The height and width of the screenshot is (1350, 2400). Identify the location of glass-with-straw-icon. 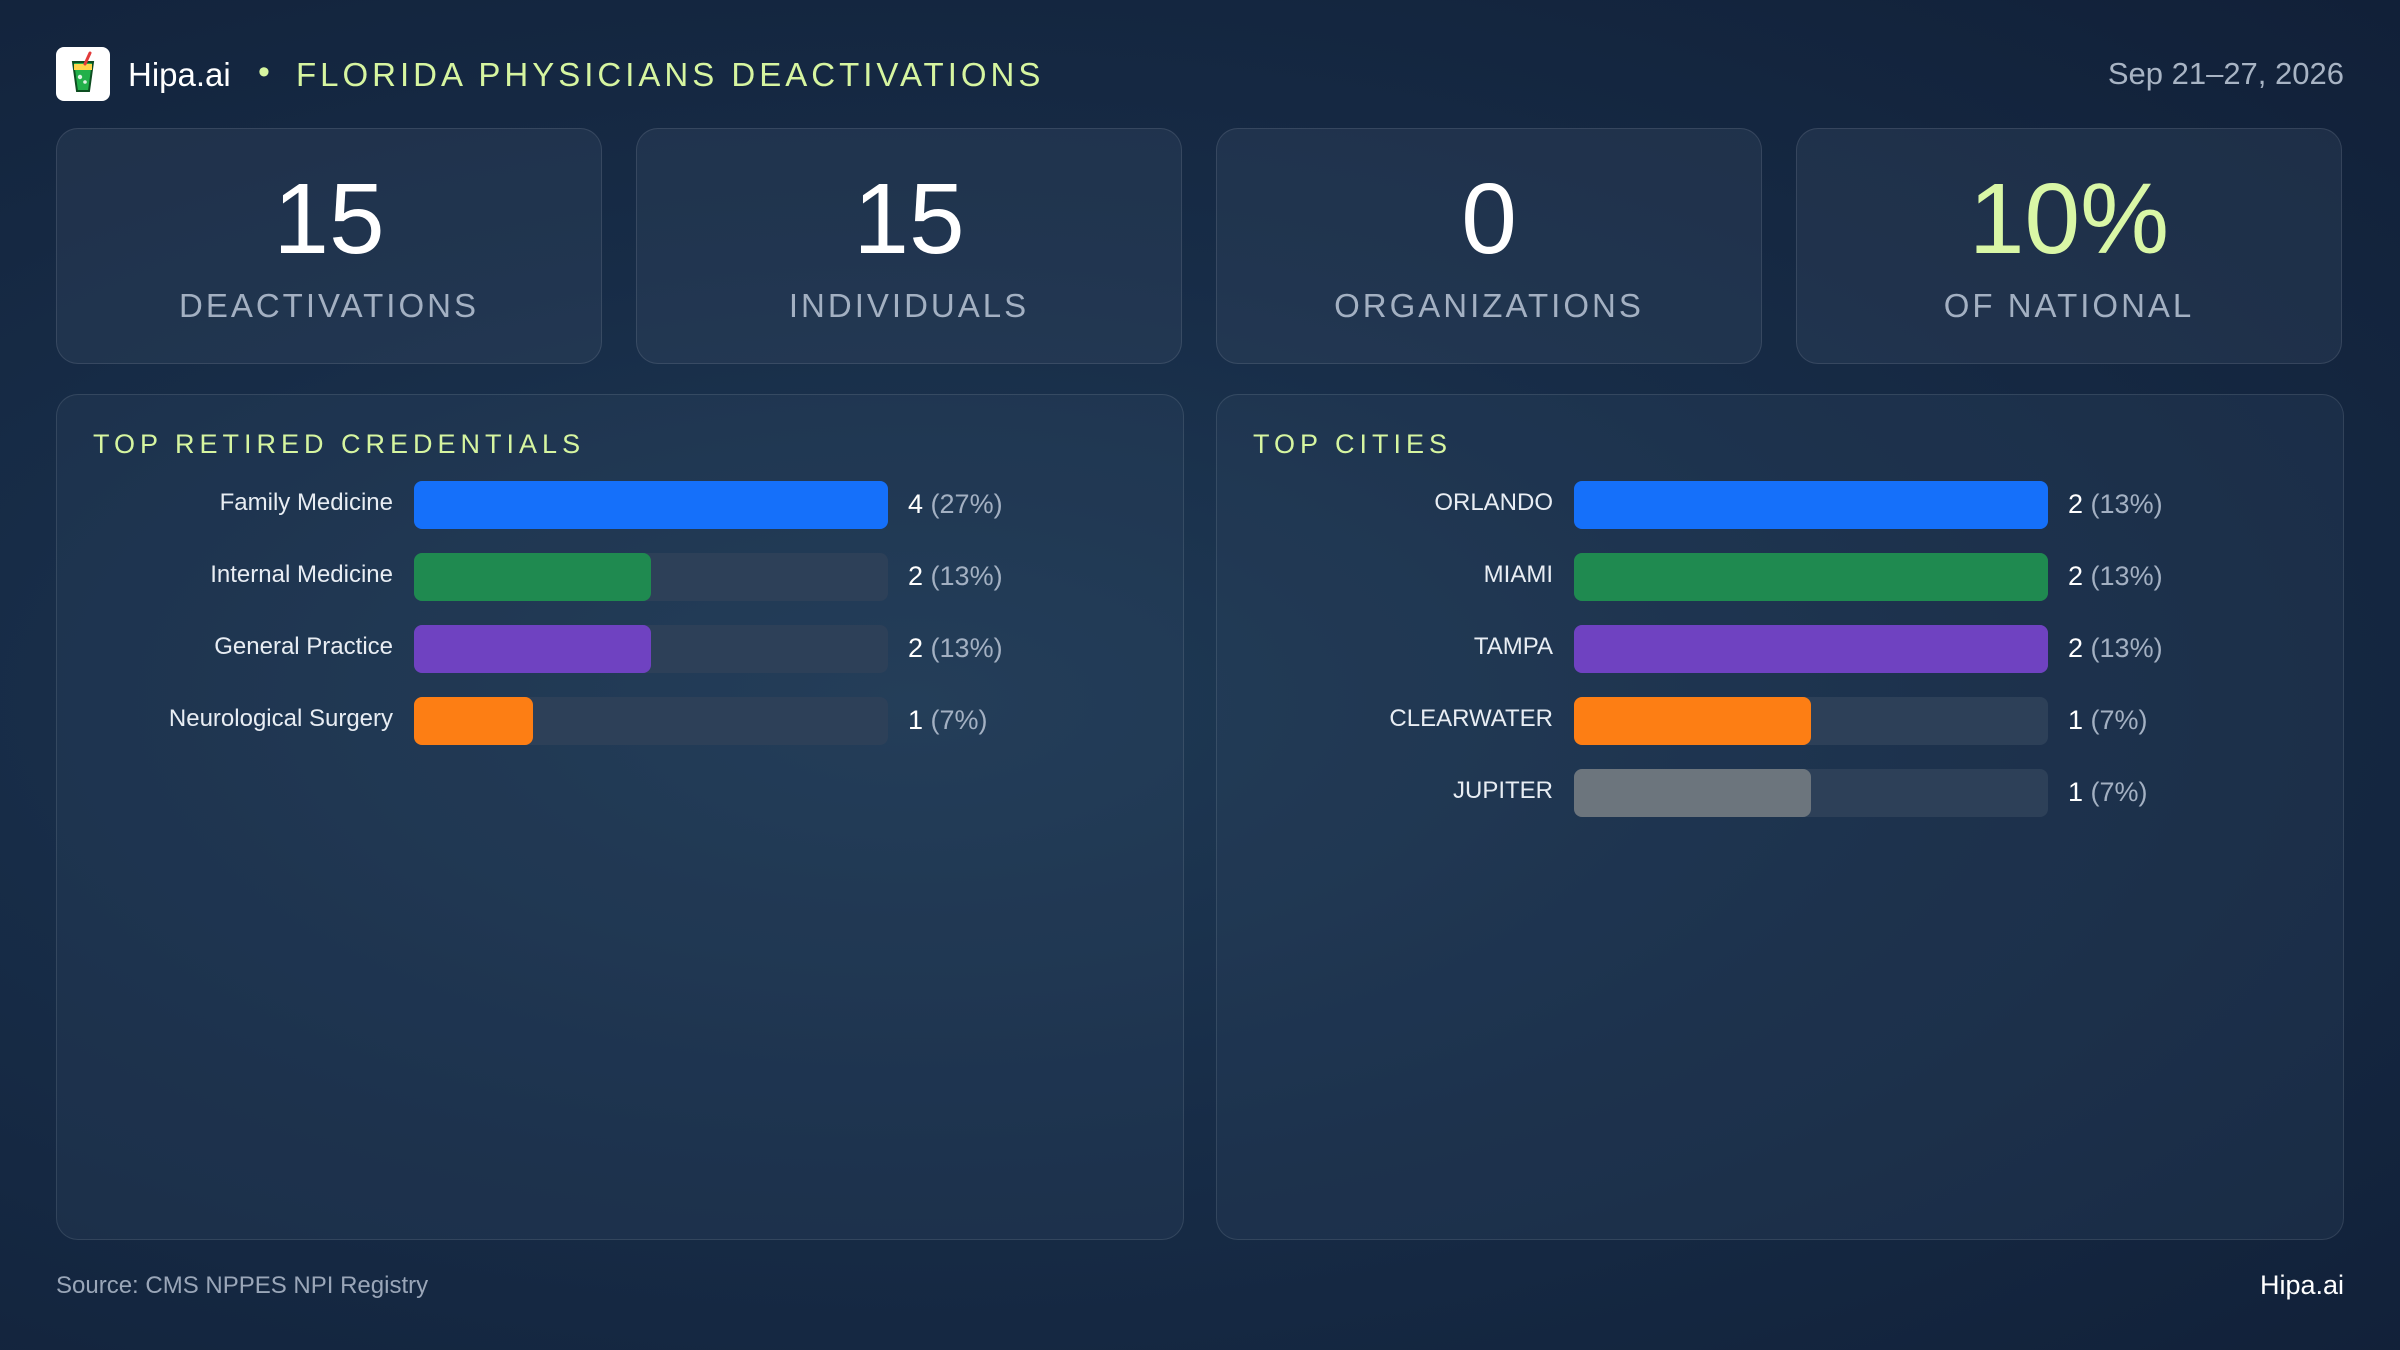
(83, 71).